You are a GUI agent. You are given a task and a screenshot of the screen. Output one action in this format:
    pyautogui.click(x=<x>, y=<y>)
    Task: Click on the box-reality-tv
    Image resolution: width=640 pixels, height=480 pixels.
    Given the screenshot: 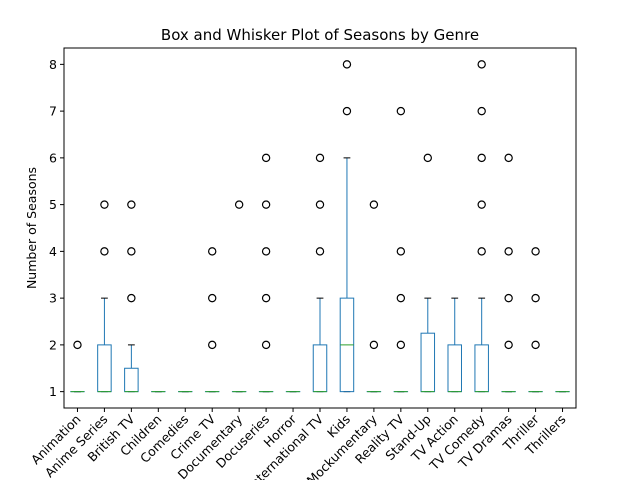 What is the action you would take?
    pyautogui.click(x=401, y=249)
    